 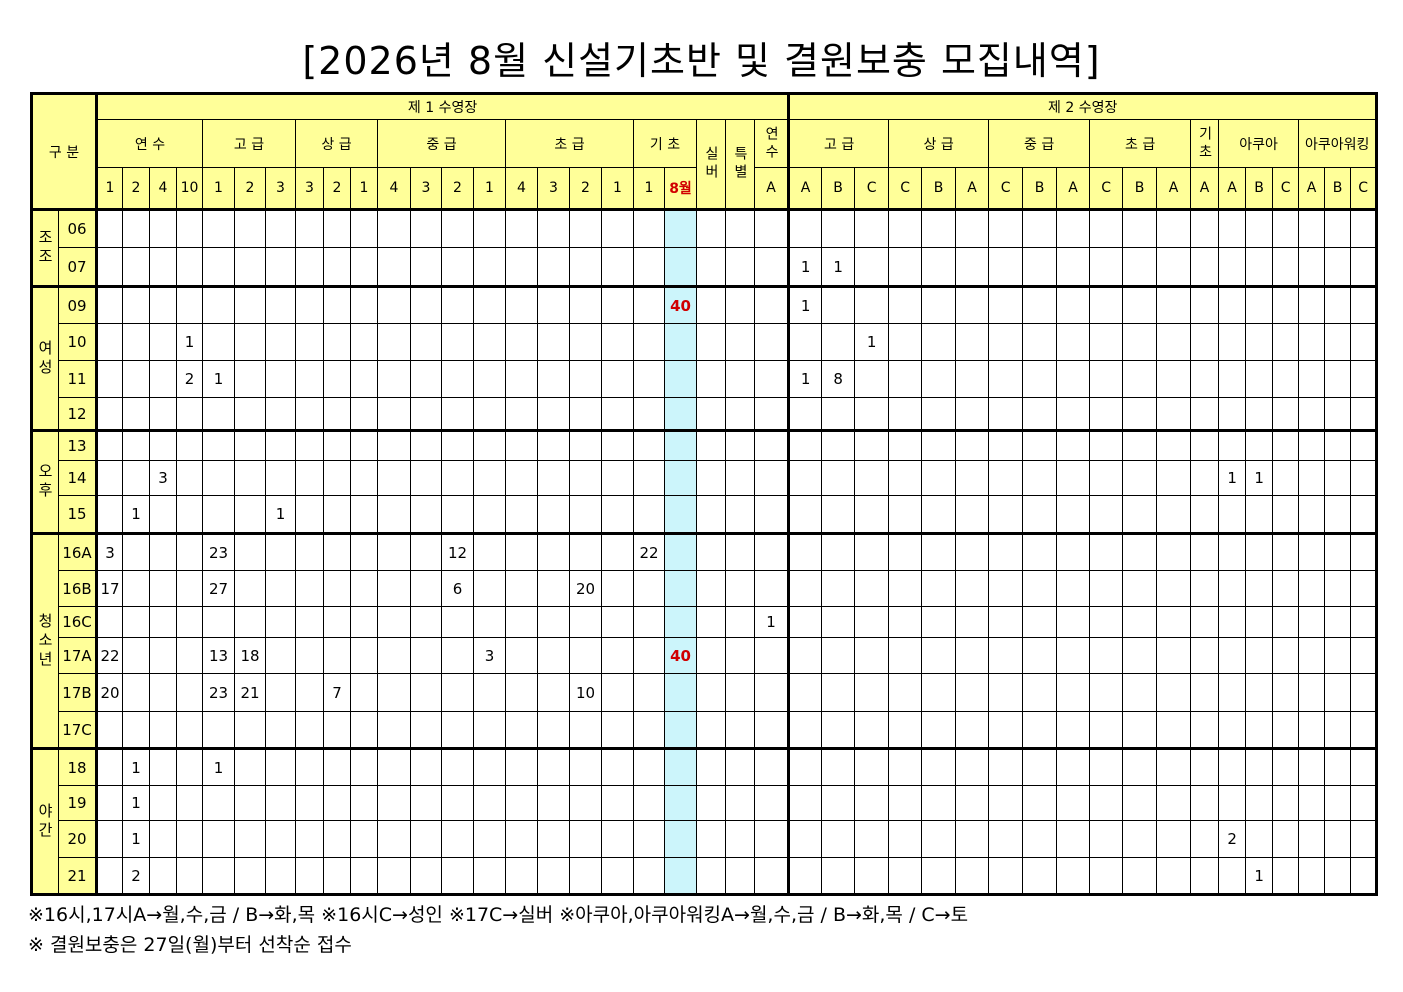 I want to click on section-label: 여성, so click(x=45, y=358).